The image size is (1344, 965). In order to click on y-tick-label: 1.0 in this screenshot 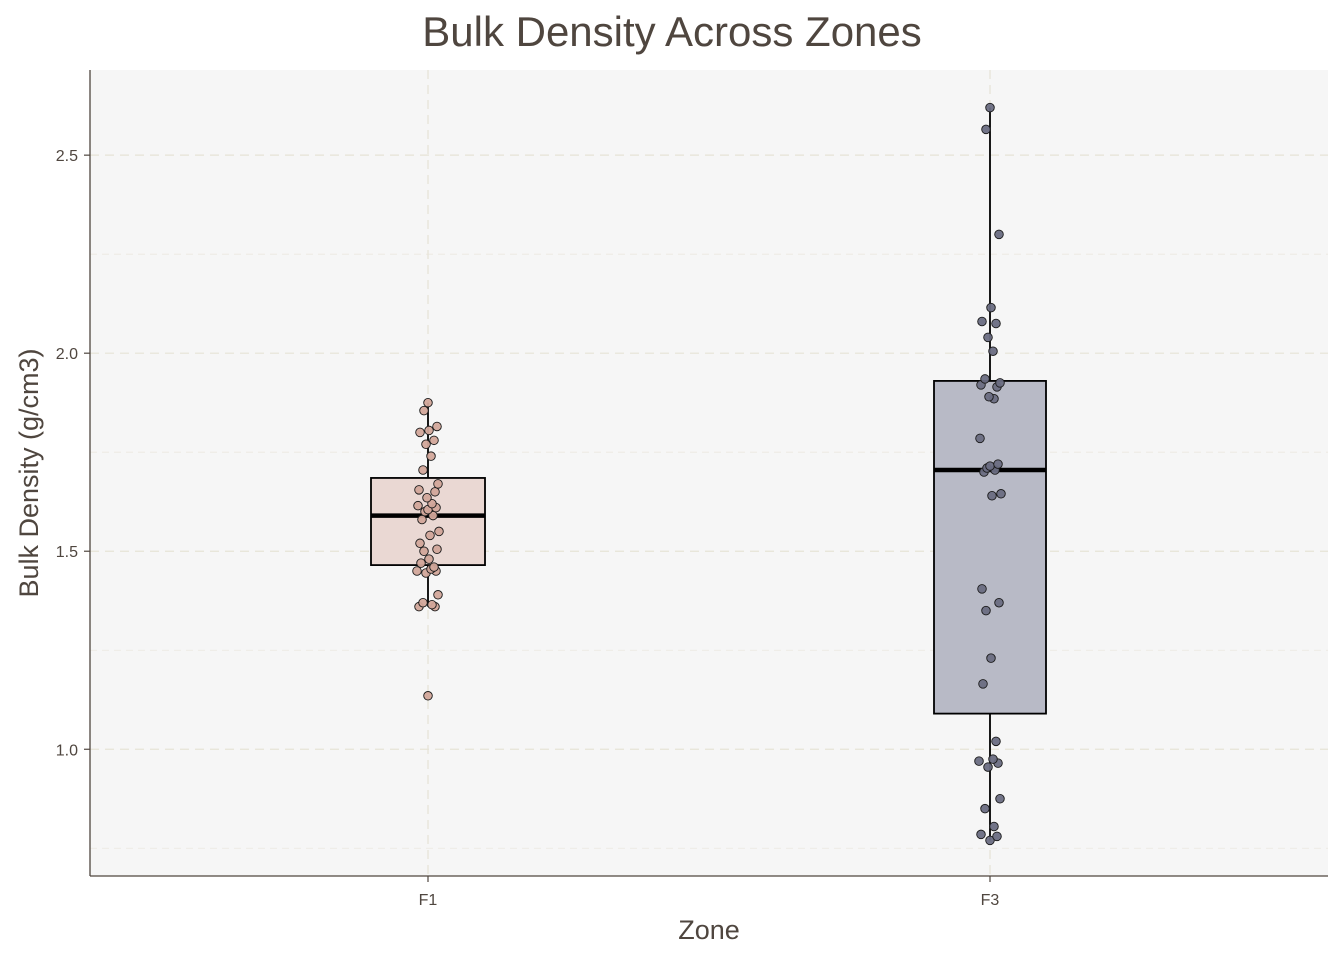, I will do `click(67, 750)`.